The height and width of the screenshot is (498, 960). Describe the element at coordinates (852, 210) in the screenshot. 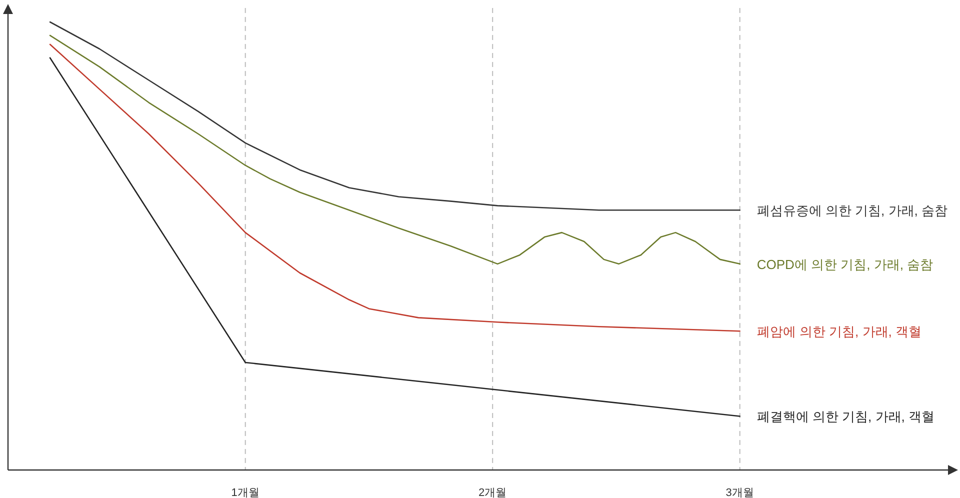

I see `series-label: 폐섬유증에 의한 기침, 가래, 숨참` at that location.